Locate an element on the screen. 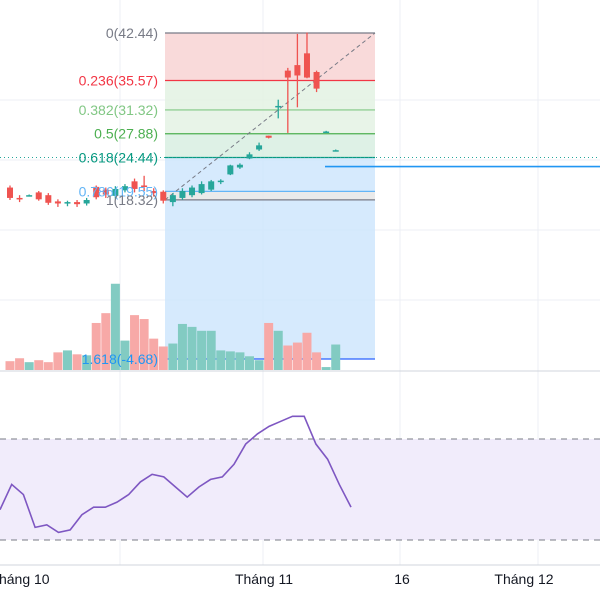 This screenshot has height=600, width=600. fib-label-0: 0(42.44) is located at coordinates (132, 33).